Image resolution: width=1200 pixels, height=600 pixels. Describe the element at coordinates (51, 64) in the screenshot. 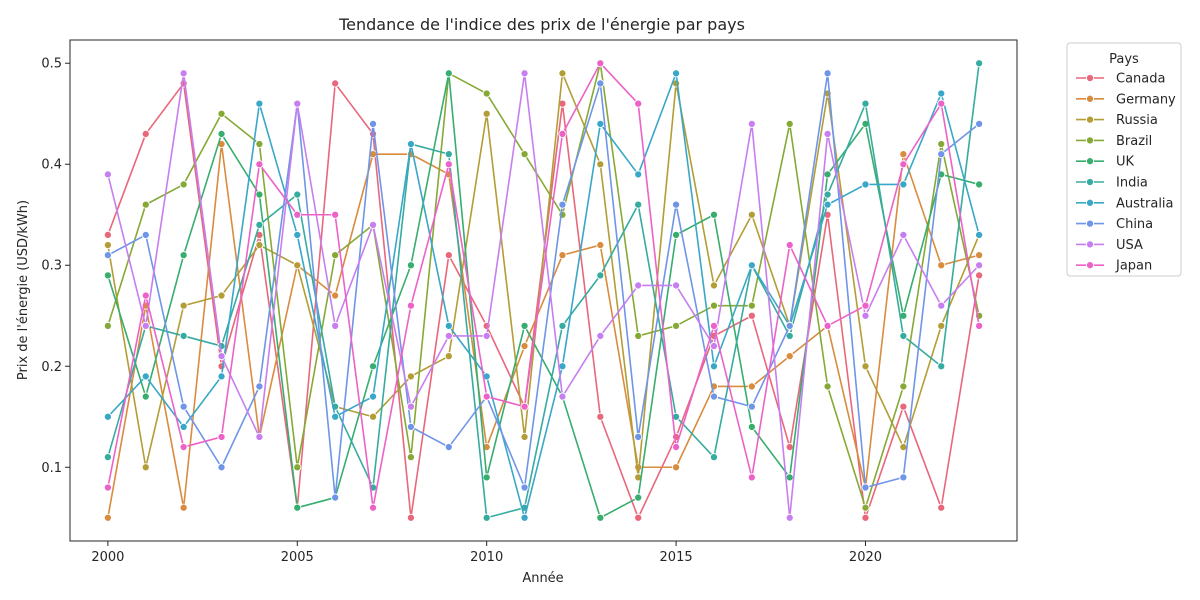

I see `y-tick-label: 0.5` at that location.